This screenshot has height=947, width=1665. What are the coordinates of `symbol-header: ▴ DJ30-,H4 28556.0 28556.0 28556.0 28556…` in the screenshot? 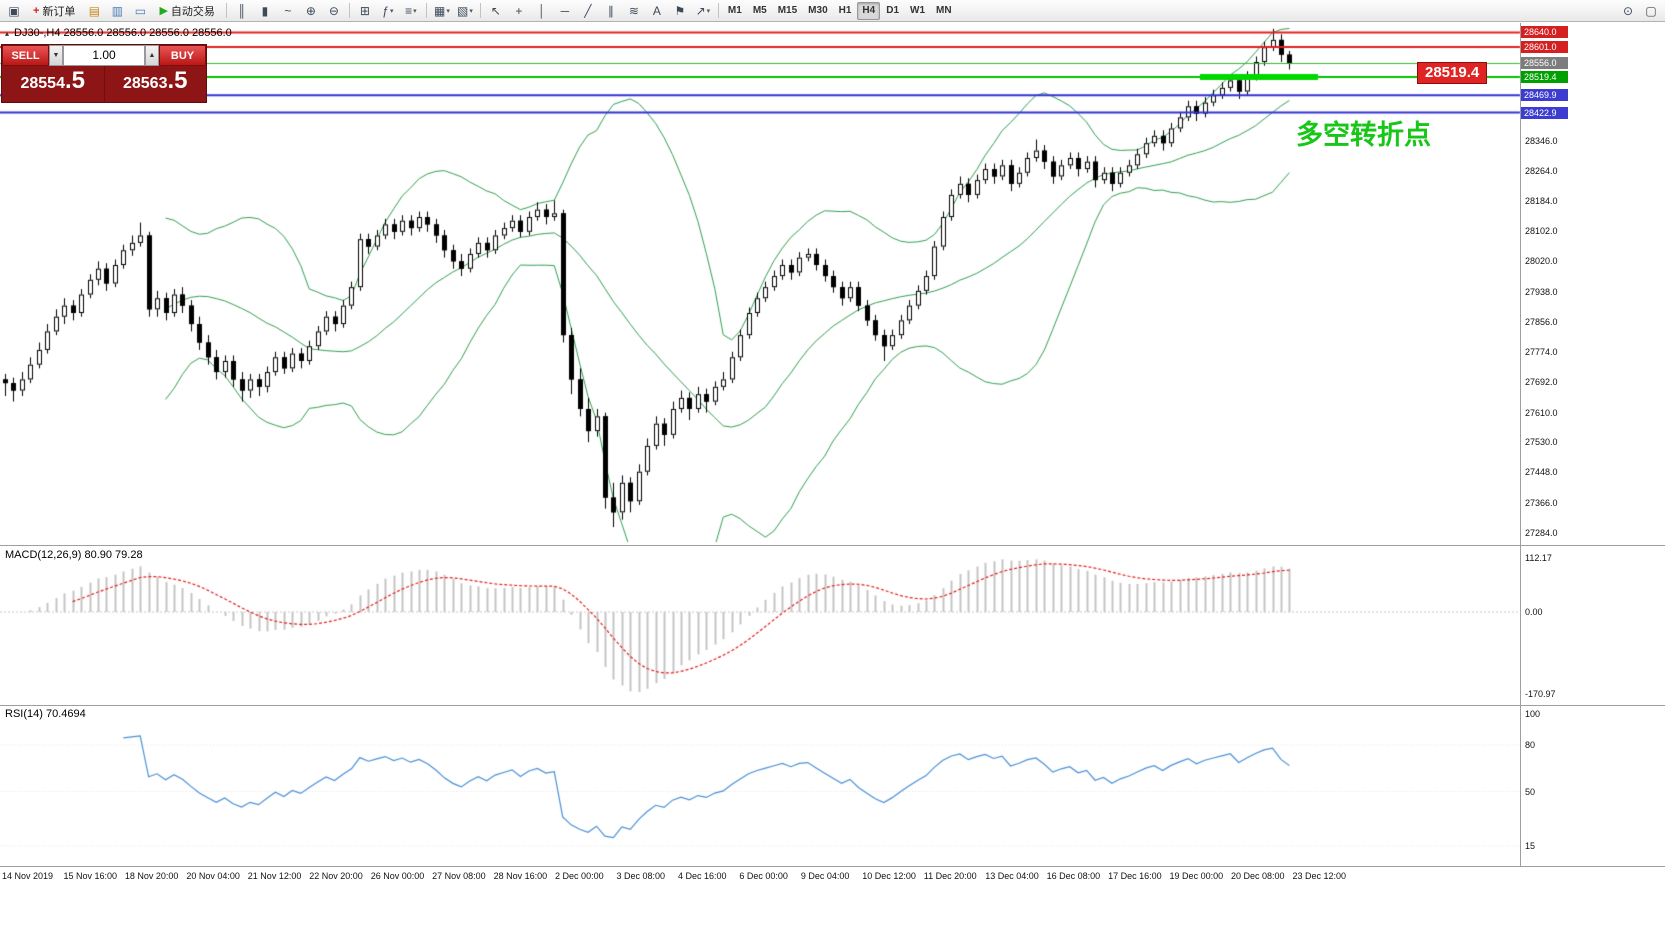 It's located at (118, 33).